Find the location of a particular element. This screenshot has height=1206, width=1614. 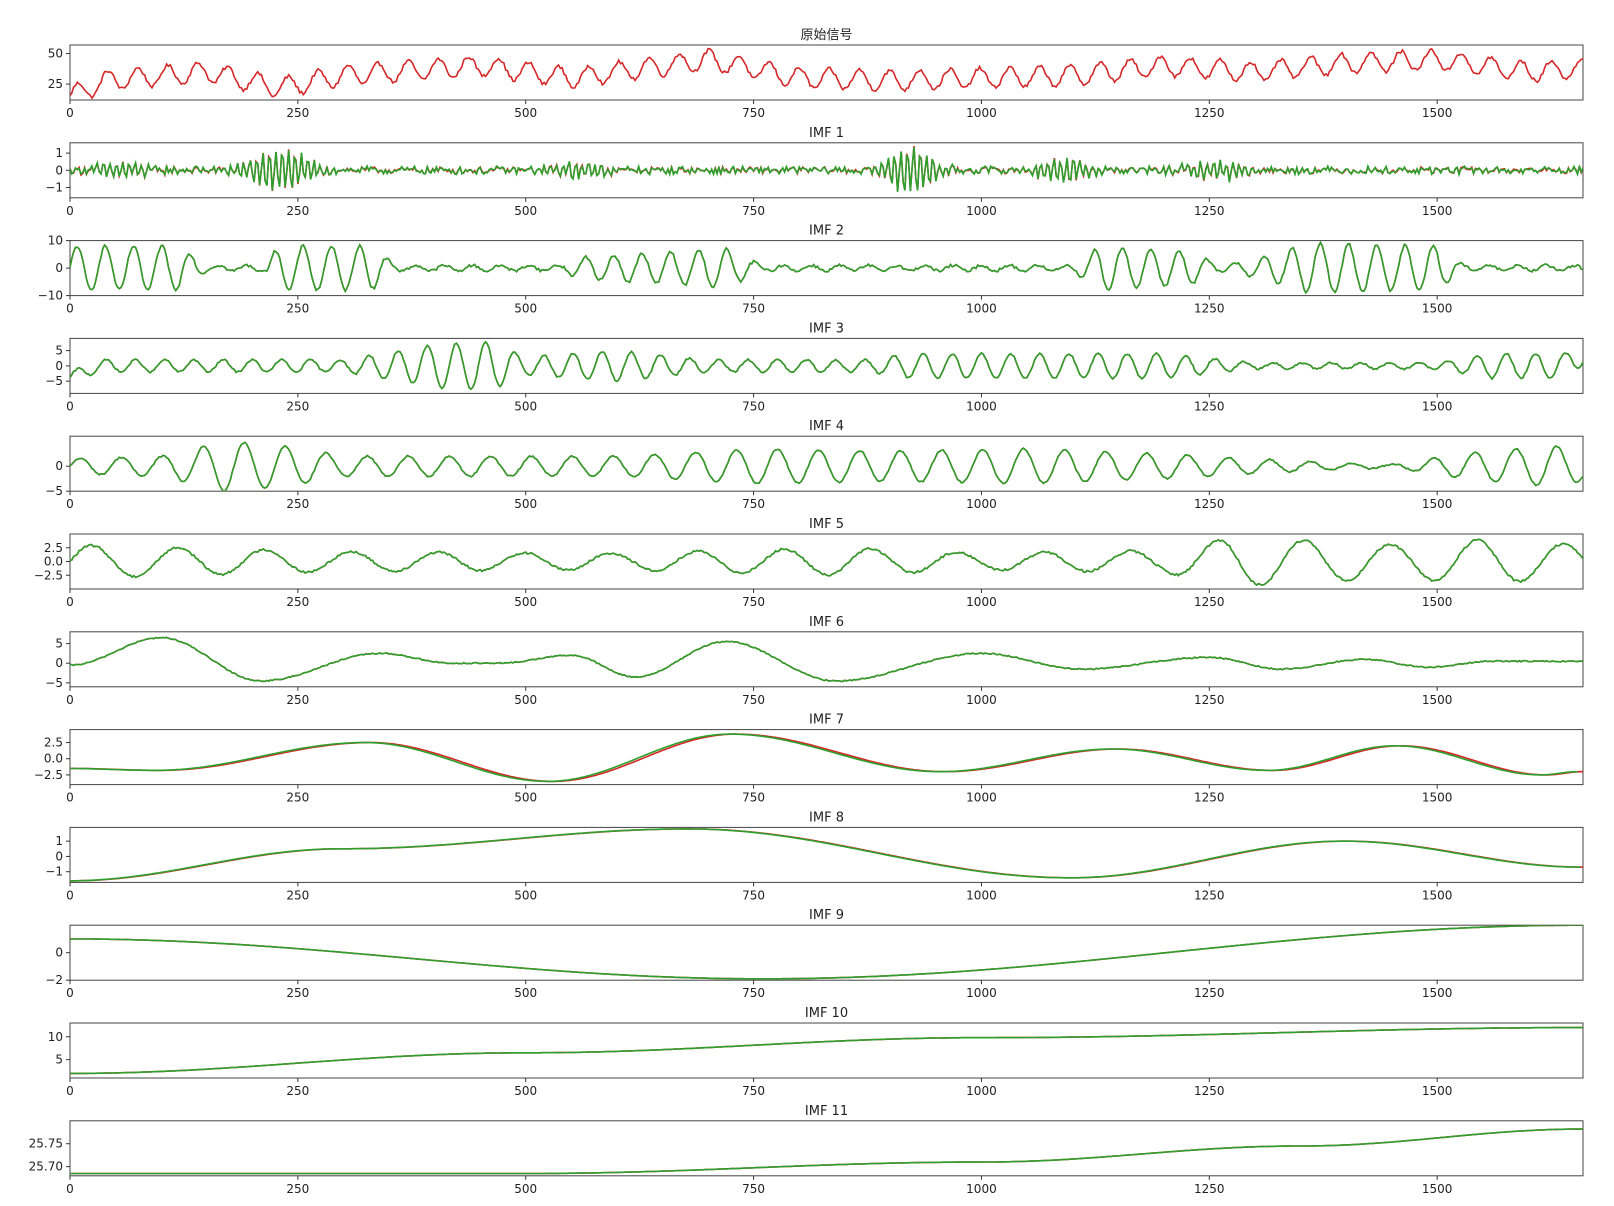

subplot-title: IMF 10 is located at coordinates (826, 1013).